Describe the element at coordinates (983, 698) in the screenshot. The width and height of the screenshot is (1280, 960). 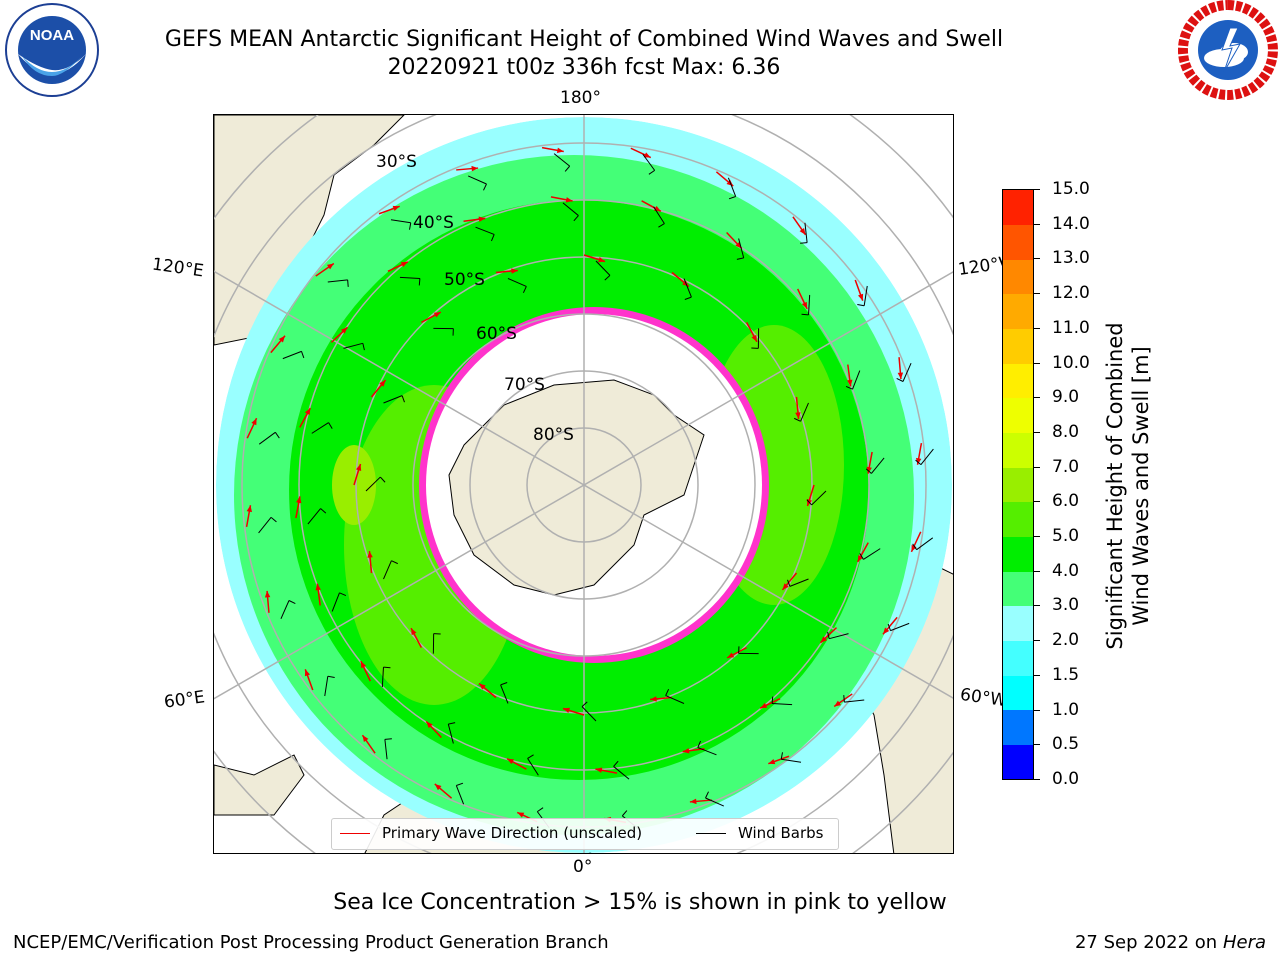
I see `lon-label-60w: 60°W` at that location.